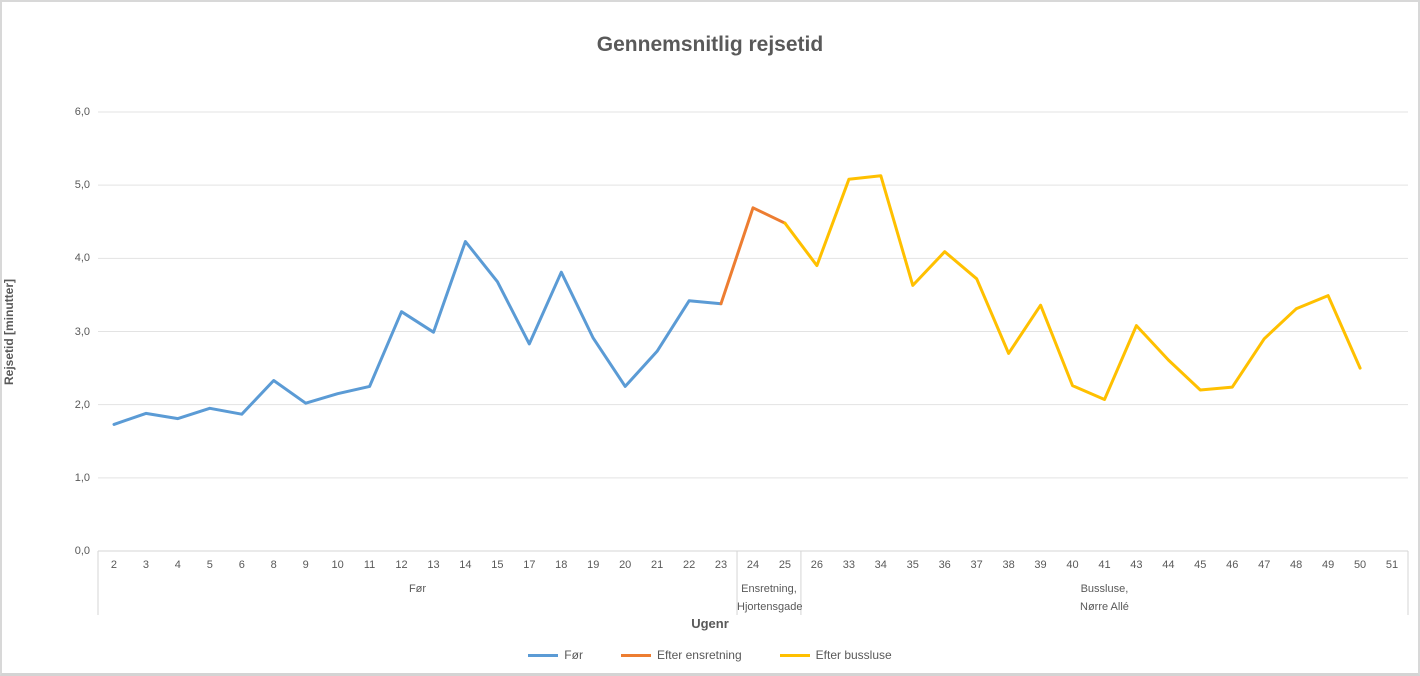  What do you see at coordinates (561, 565) in the screenshot?
I see `x-tick-label: 18` at bounding box center [561, 565].